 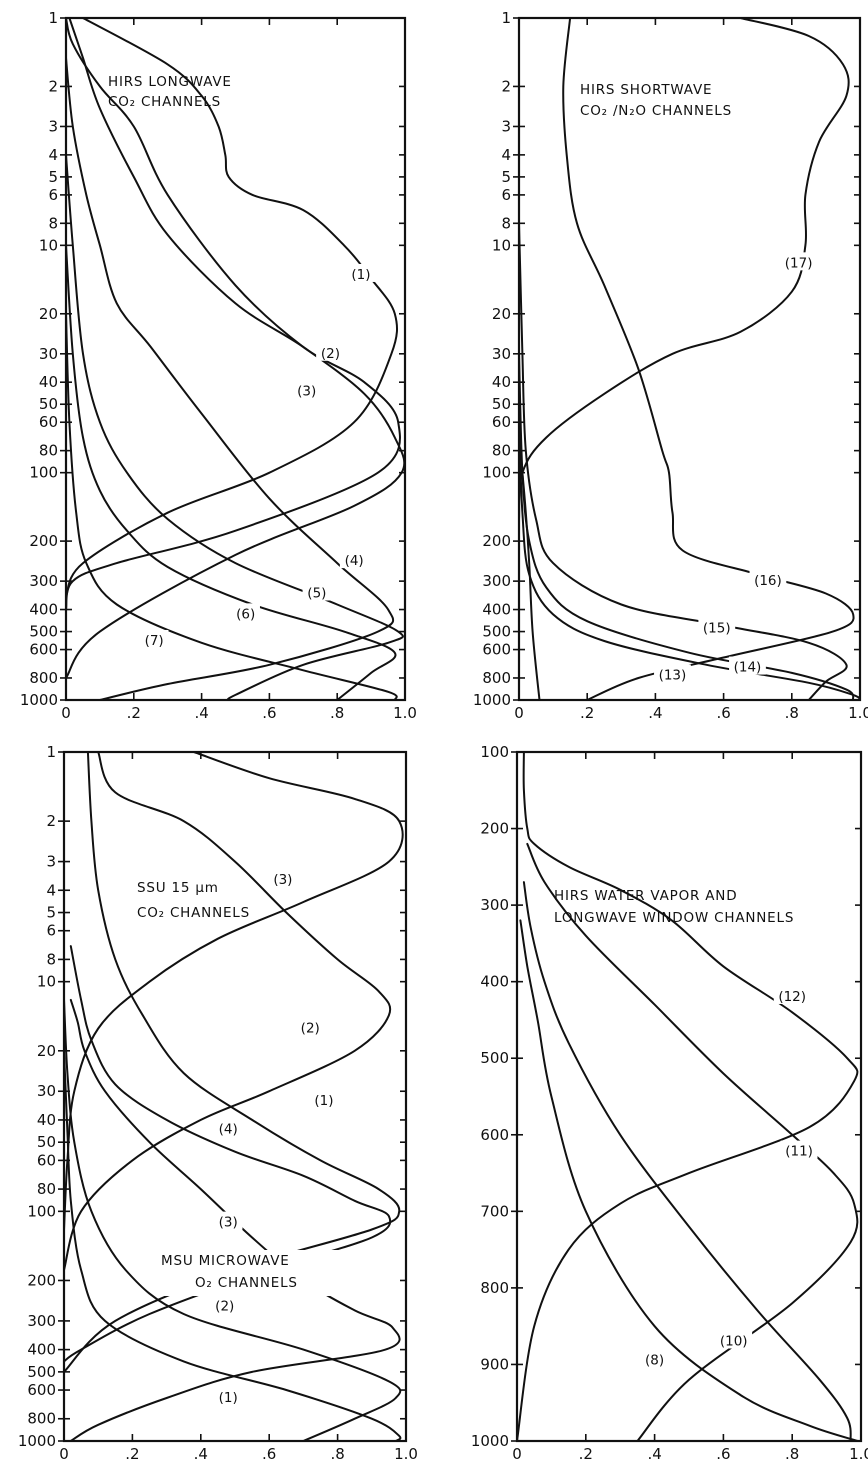 I want to click on curve-label: (6), so click(x=245, y=614).